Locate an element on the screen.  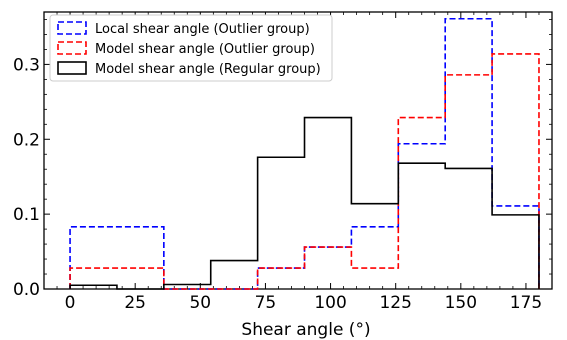
y-tick-label: 0.1 is located at coordinates (26, 215).